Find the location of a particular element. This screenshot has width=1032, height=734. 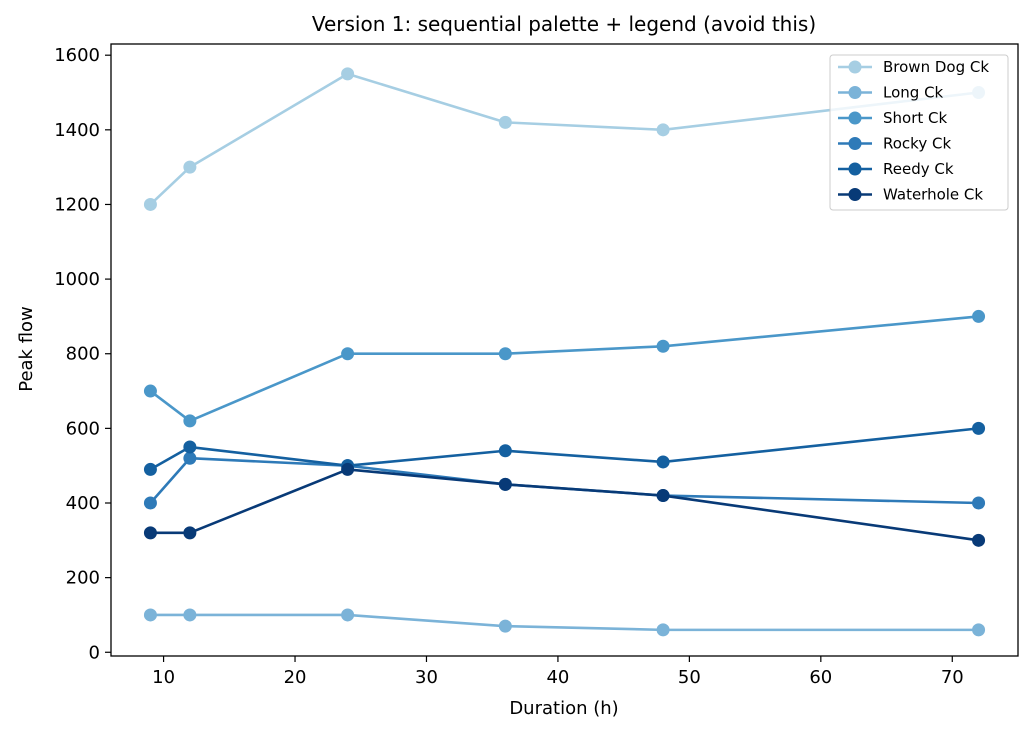

y-tick-label: 1200 is located at coordinates (77, 204).